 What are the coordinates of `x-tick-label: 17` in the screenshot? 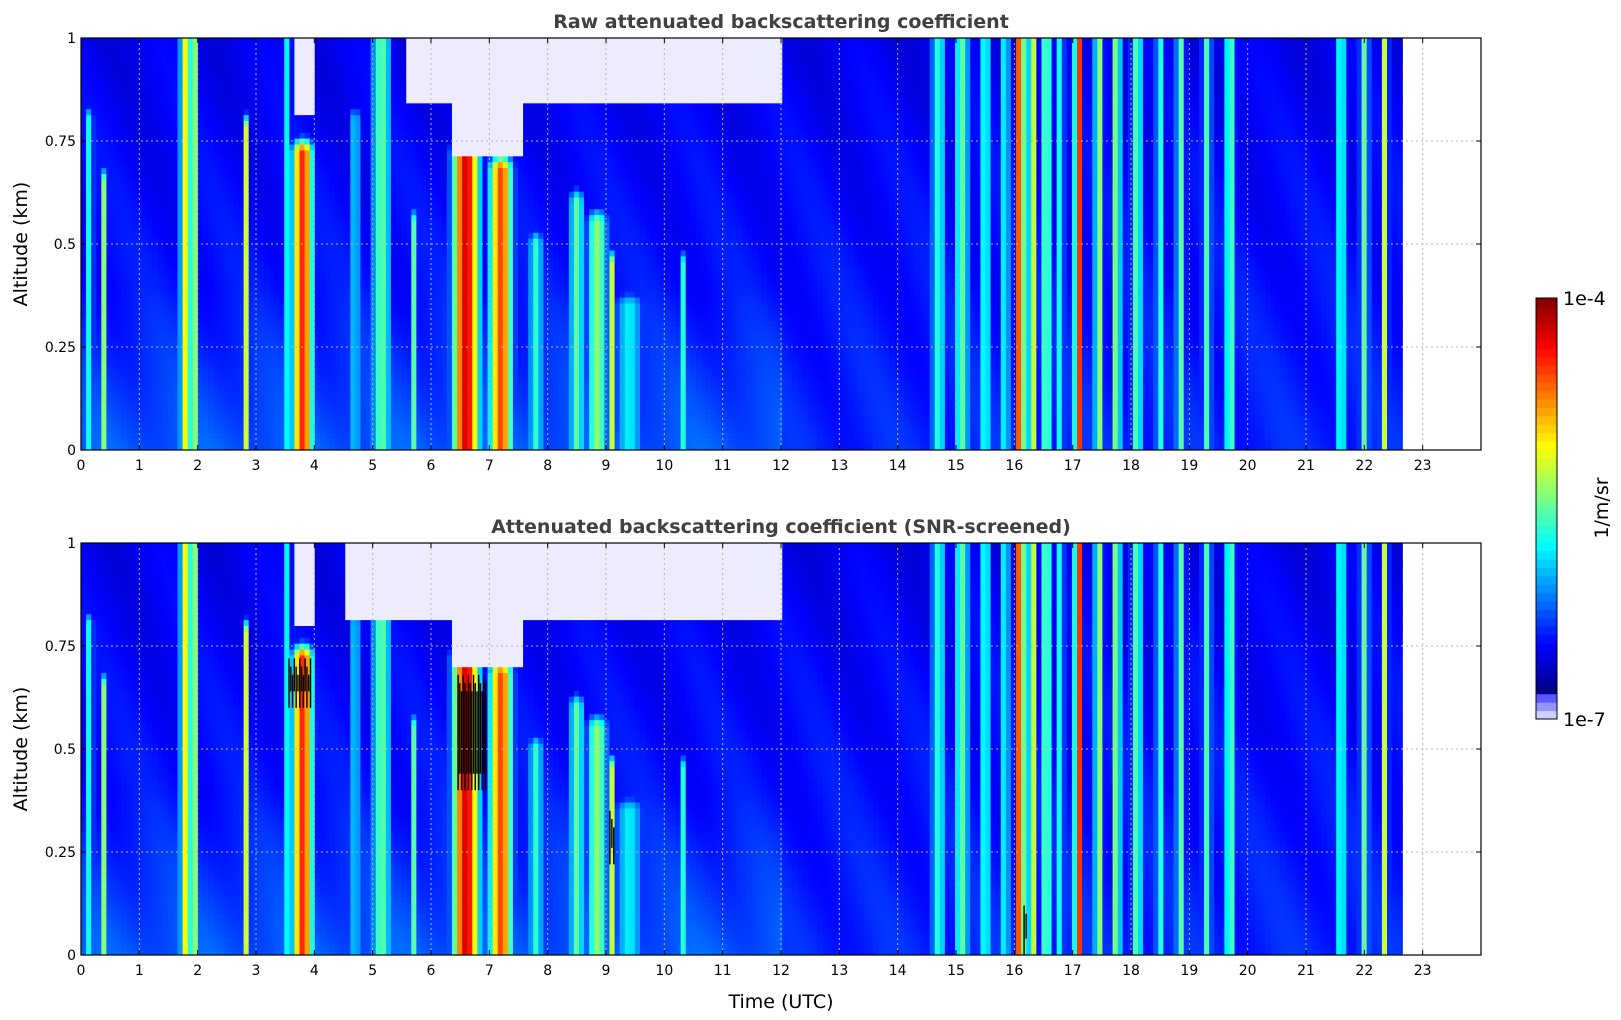 It's located at (1073, 971).